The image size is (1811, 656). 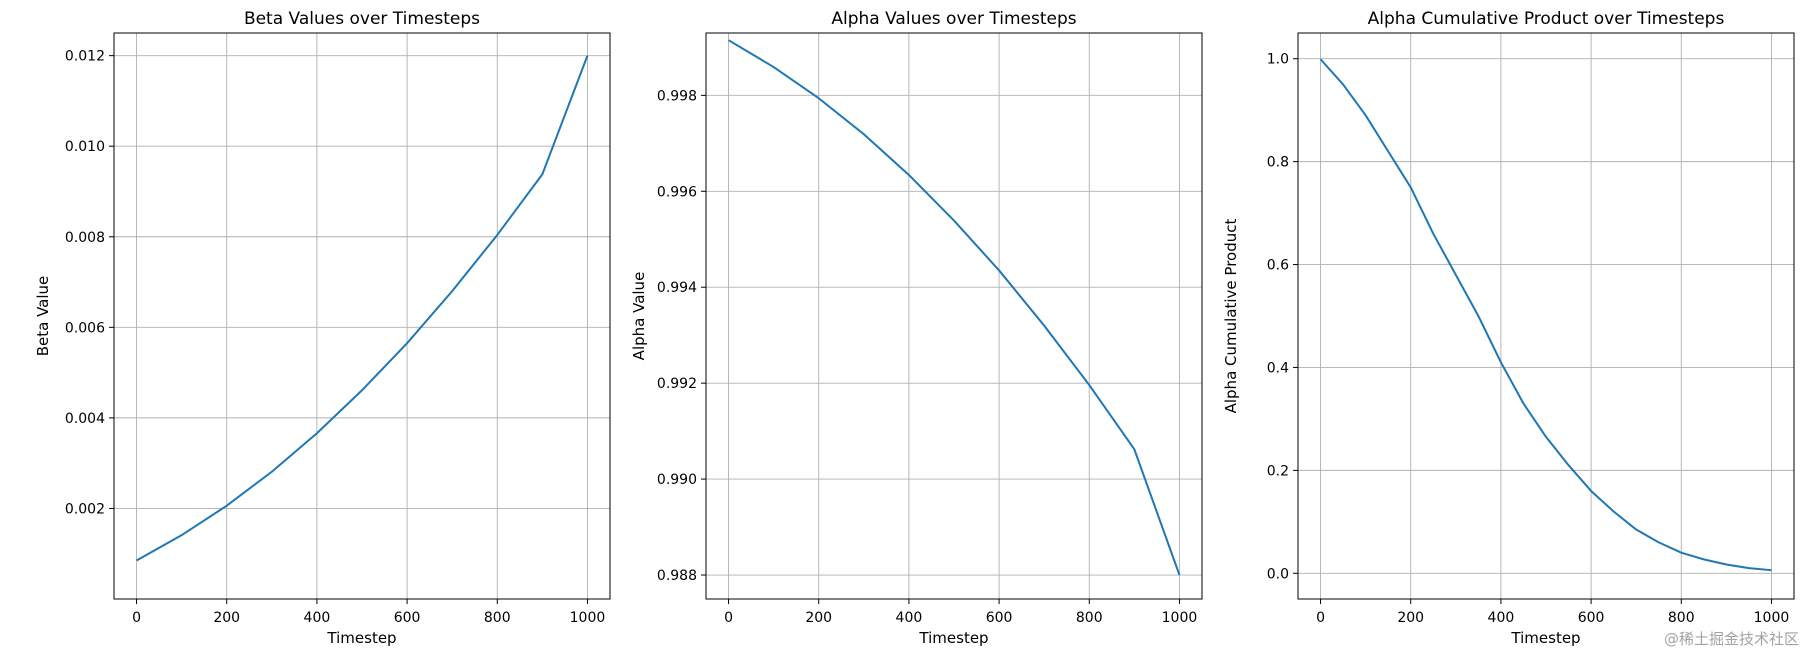 I want to click on chart-title: Alpha Cumulative Product over Timesteps, so click(x=1546, y=19).